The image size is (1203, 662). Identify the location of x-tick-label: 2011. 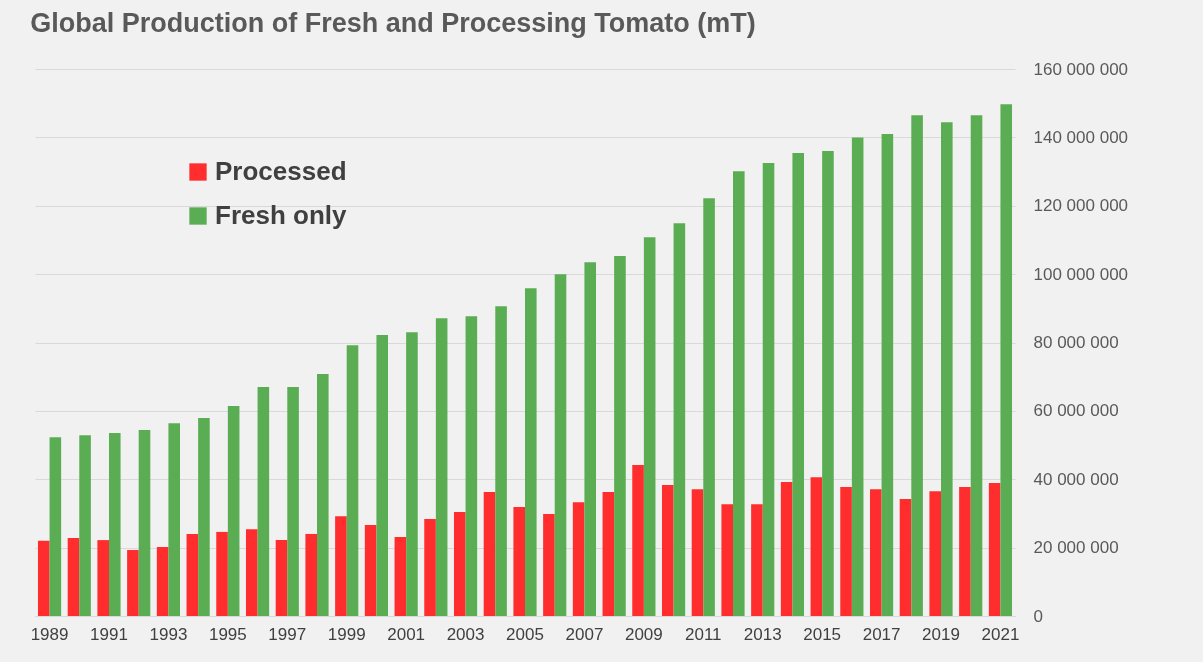
(703, 634).